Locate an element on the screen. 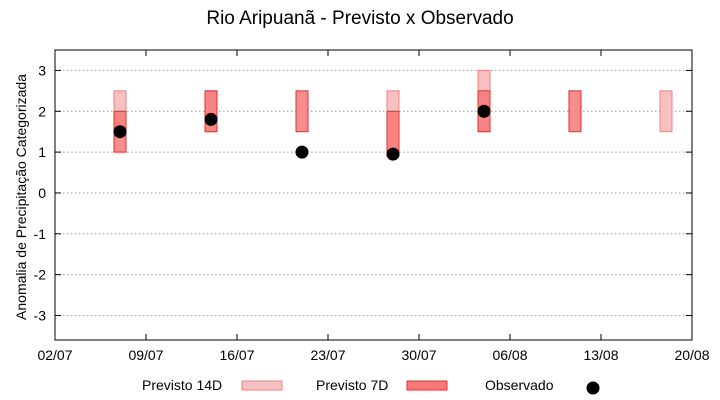  x-tick-label: 02/07 is located at coordinates (54, 355).